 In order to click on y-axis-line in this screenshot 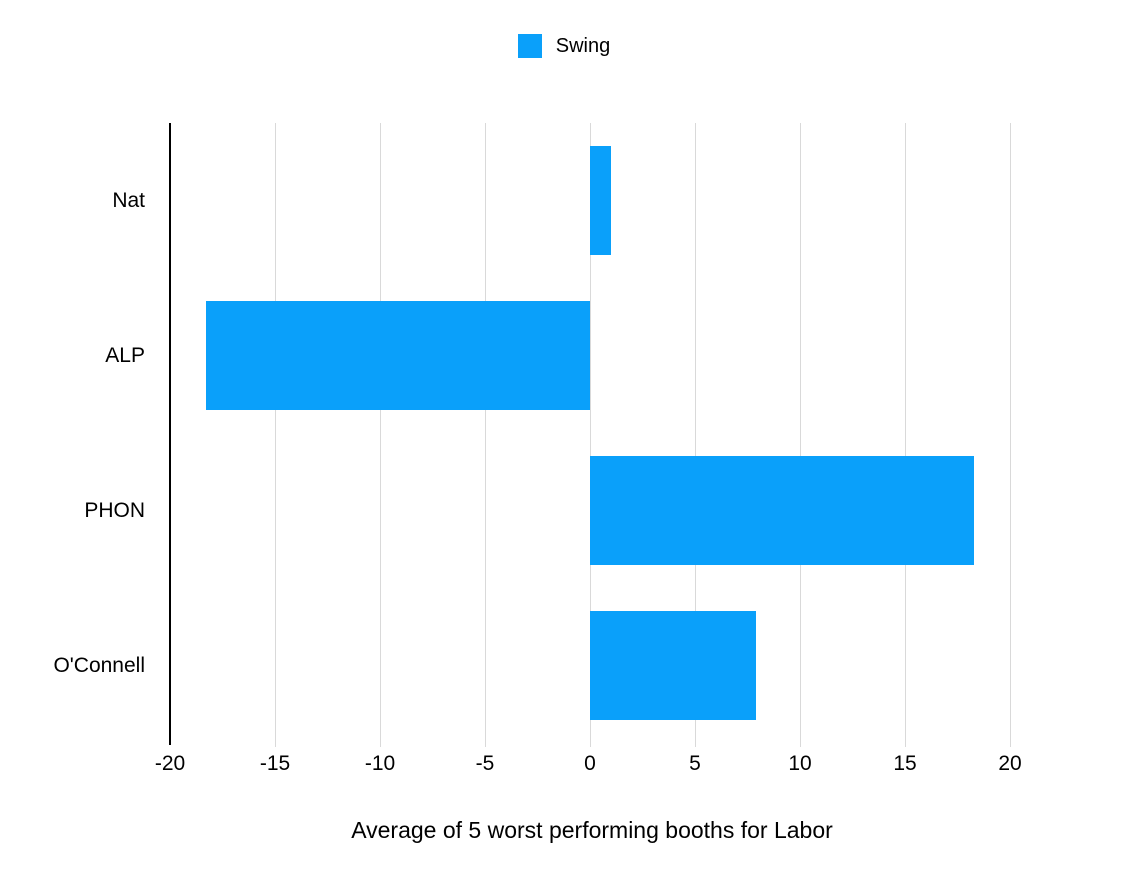, I will do `click(170, 434)`.